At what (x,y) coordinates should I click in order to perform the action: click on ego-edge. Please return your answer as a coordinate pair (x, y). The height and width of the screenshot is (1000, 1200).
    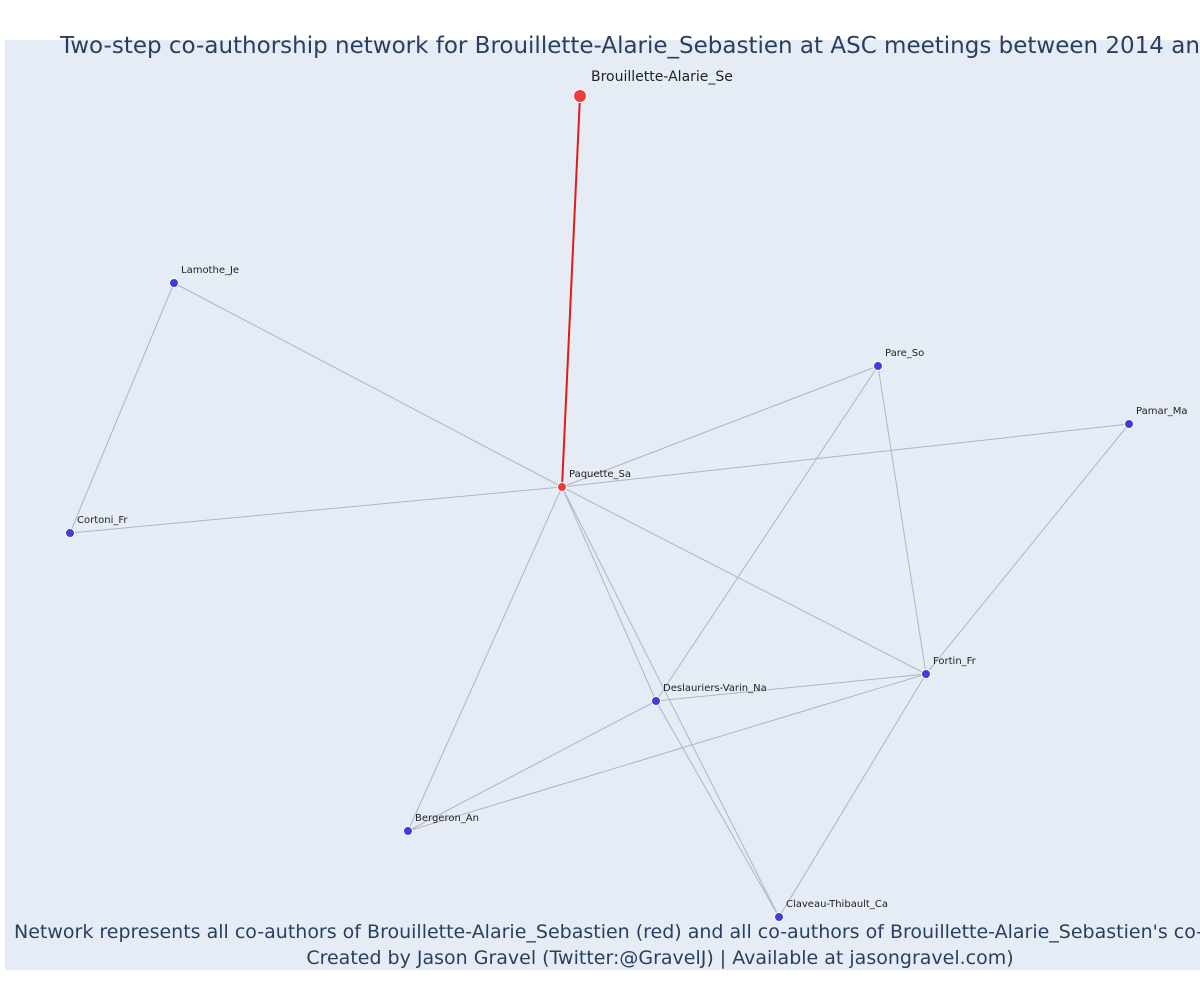
    Looking at the image, I should click on (571, 291).